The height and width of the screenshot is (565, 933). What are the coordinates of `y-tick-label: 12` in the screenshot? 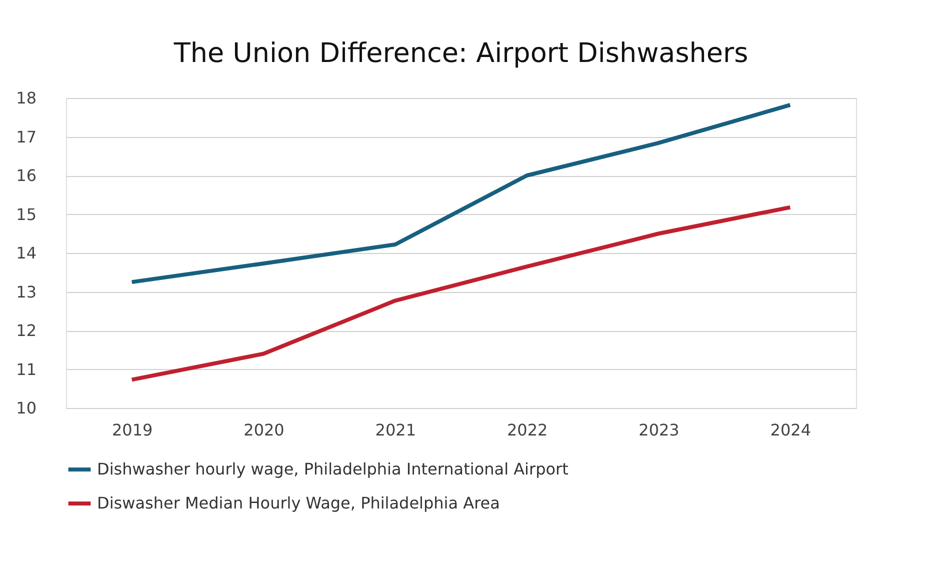 It's located at (26, 330).